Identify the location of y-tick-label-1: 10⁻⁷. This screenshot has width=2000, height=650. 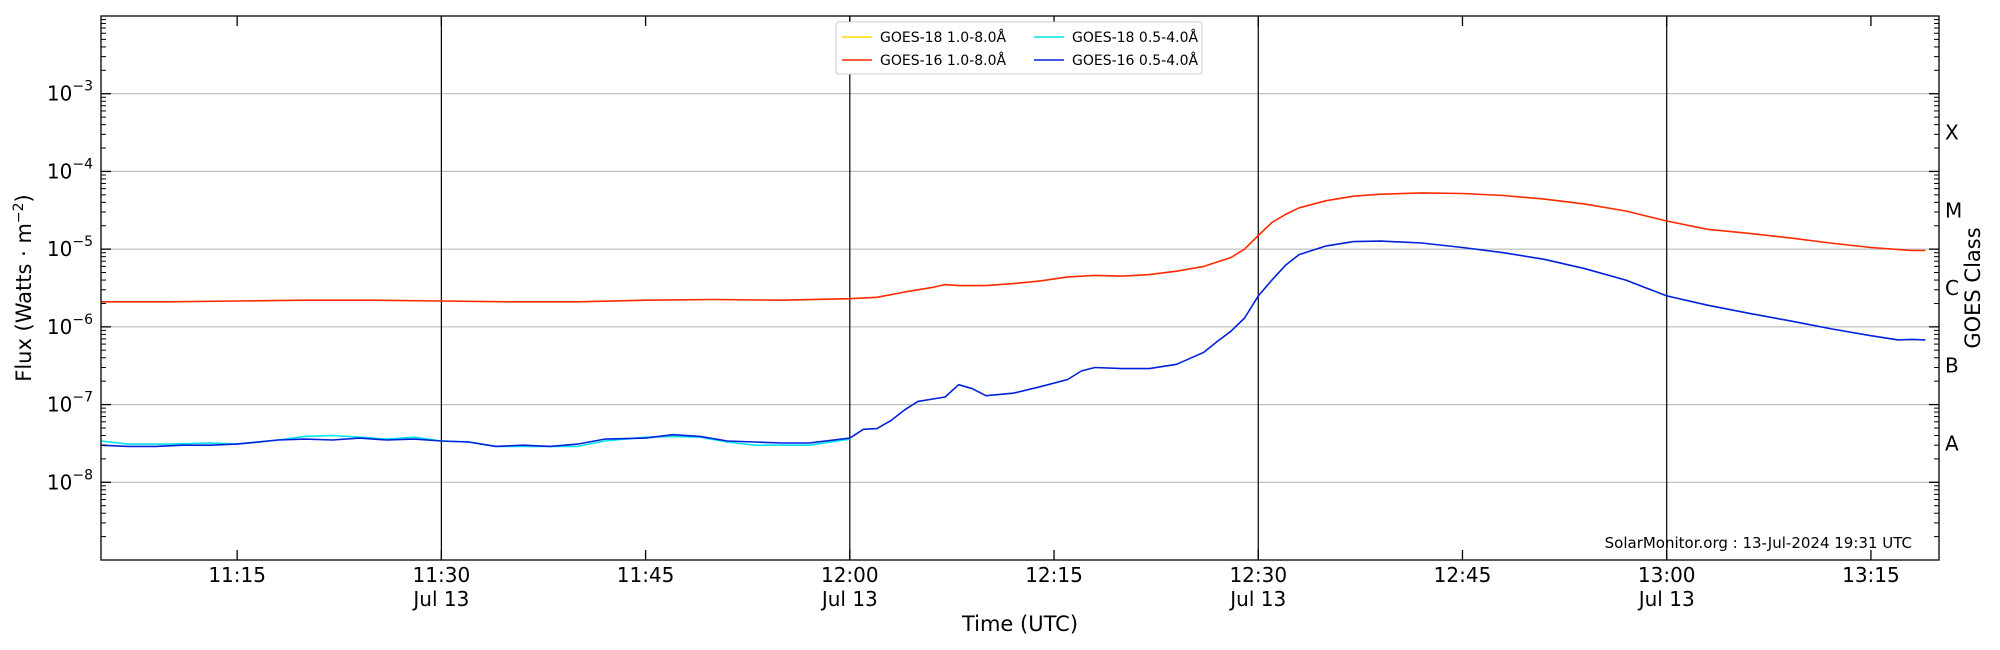
(70, 403).